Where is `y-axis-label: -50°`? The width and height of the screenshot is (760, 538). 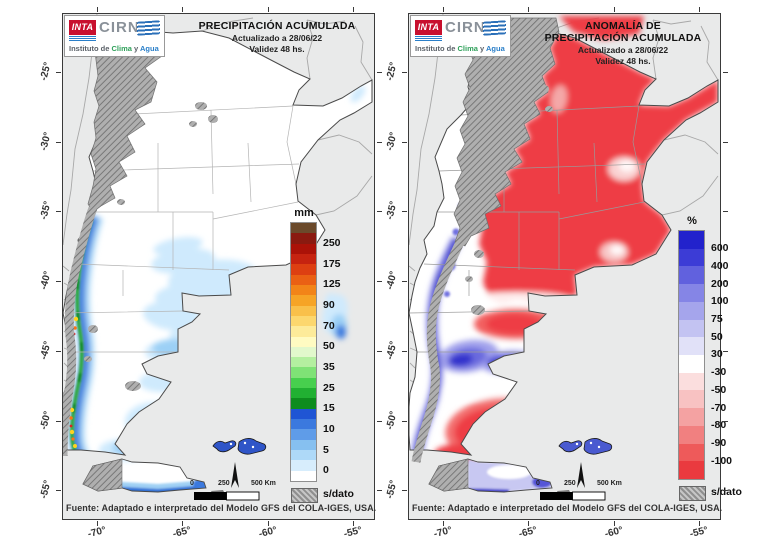
y-axis-label: -50° is located at coordinates (46, 420).